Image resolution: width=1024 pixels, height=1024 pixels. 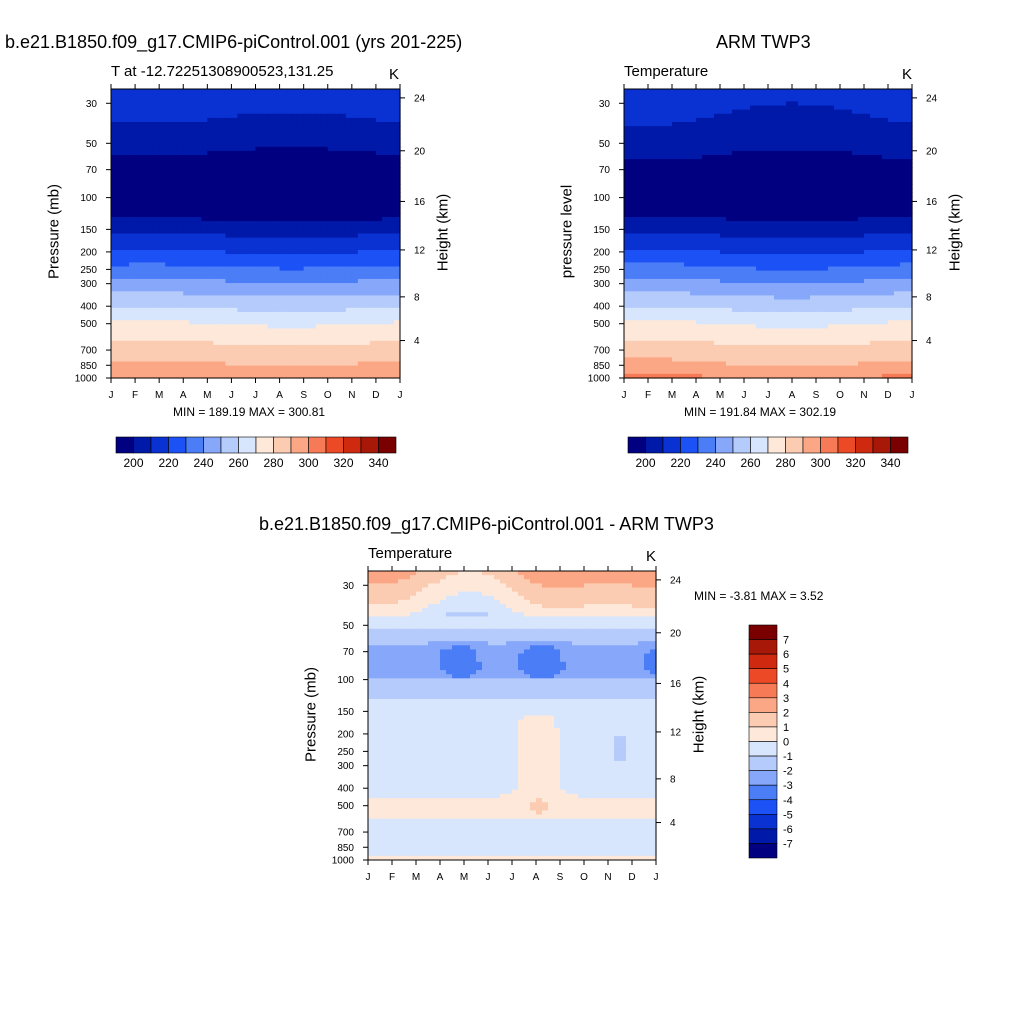 What do you see at coordinates (788, 772) in the screenshot?
I see `diff-colorbar-label: -2` at bounding box center [788, 772].